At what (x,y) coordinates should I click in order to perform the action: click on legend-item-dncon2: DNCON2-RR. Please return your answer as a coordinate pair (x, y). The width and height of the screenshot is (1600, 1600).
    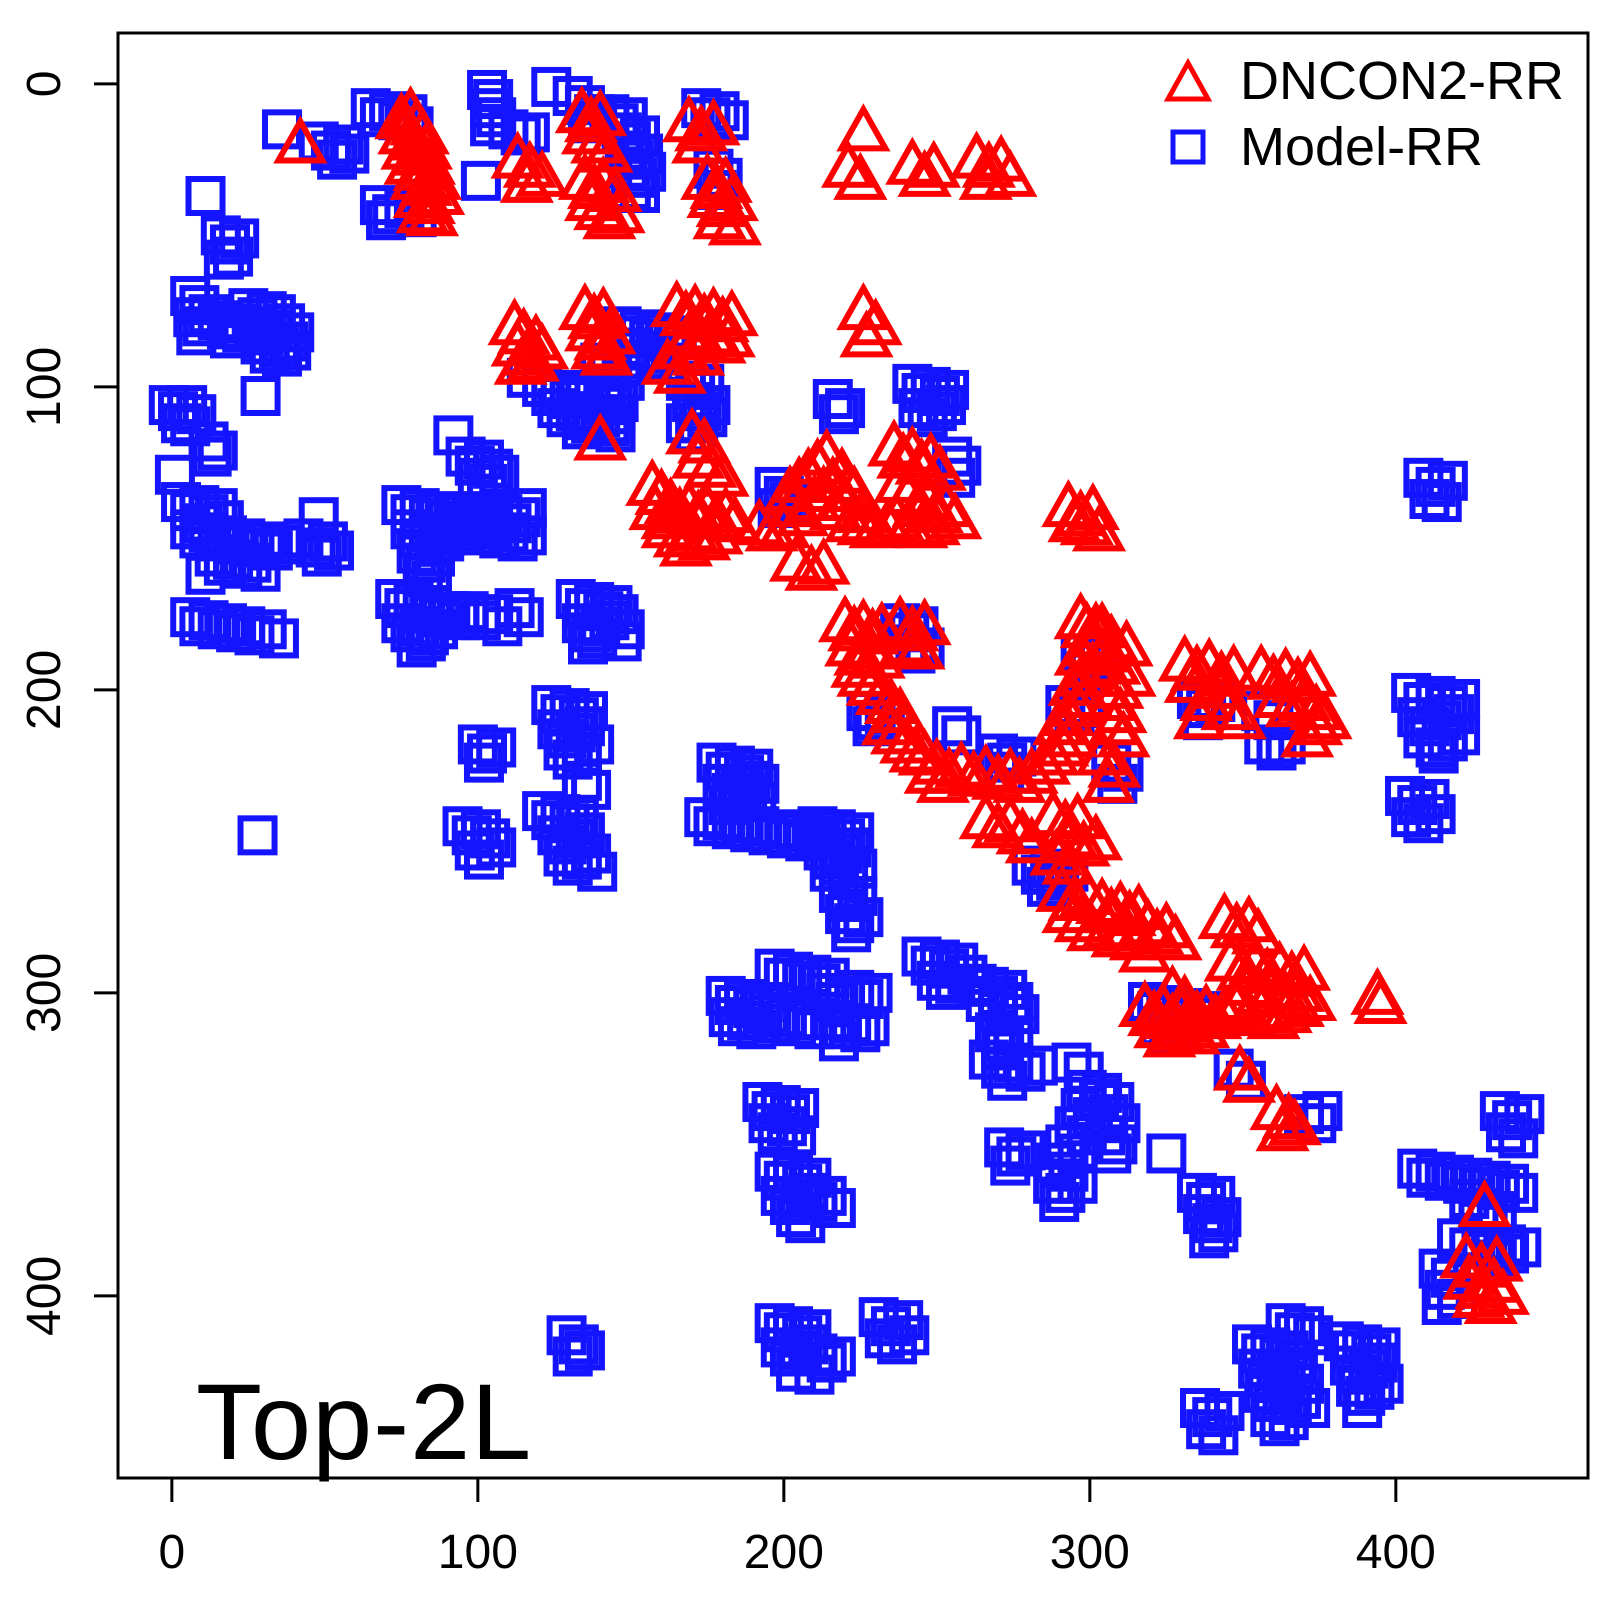
    Looking at the image, I should click on (1363, 81).